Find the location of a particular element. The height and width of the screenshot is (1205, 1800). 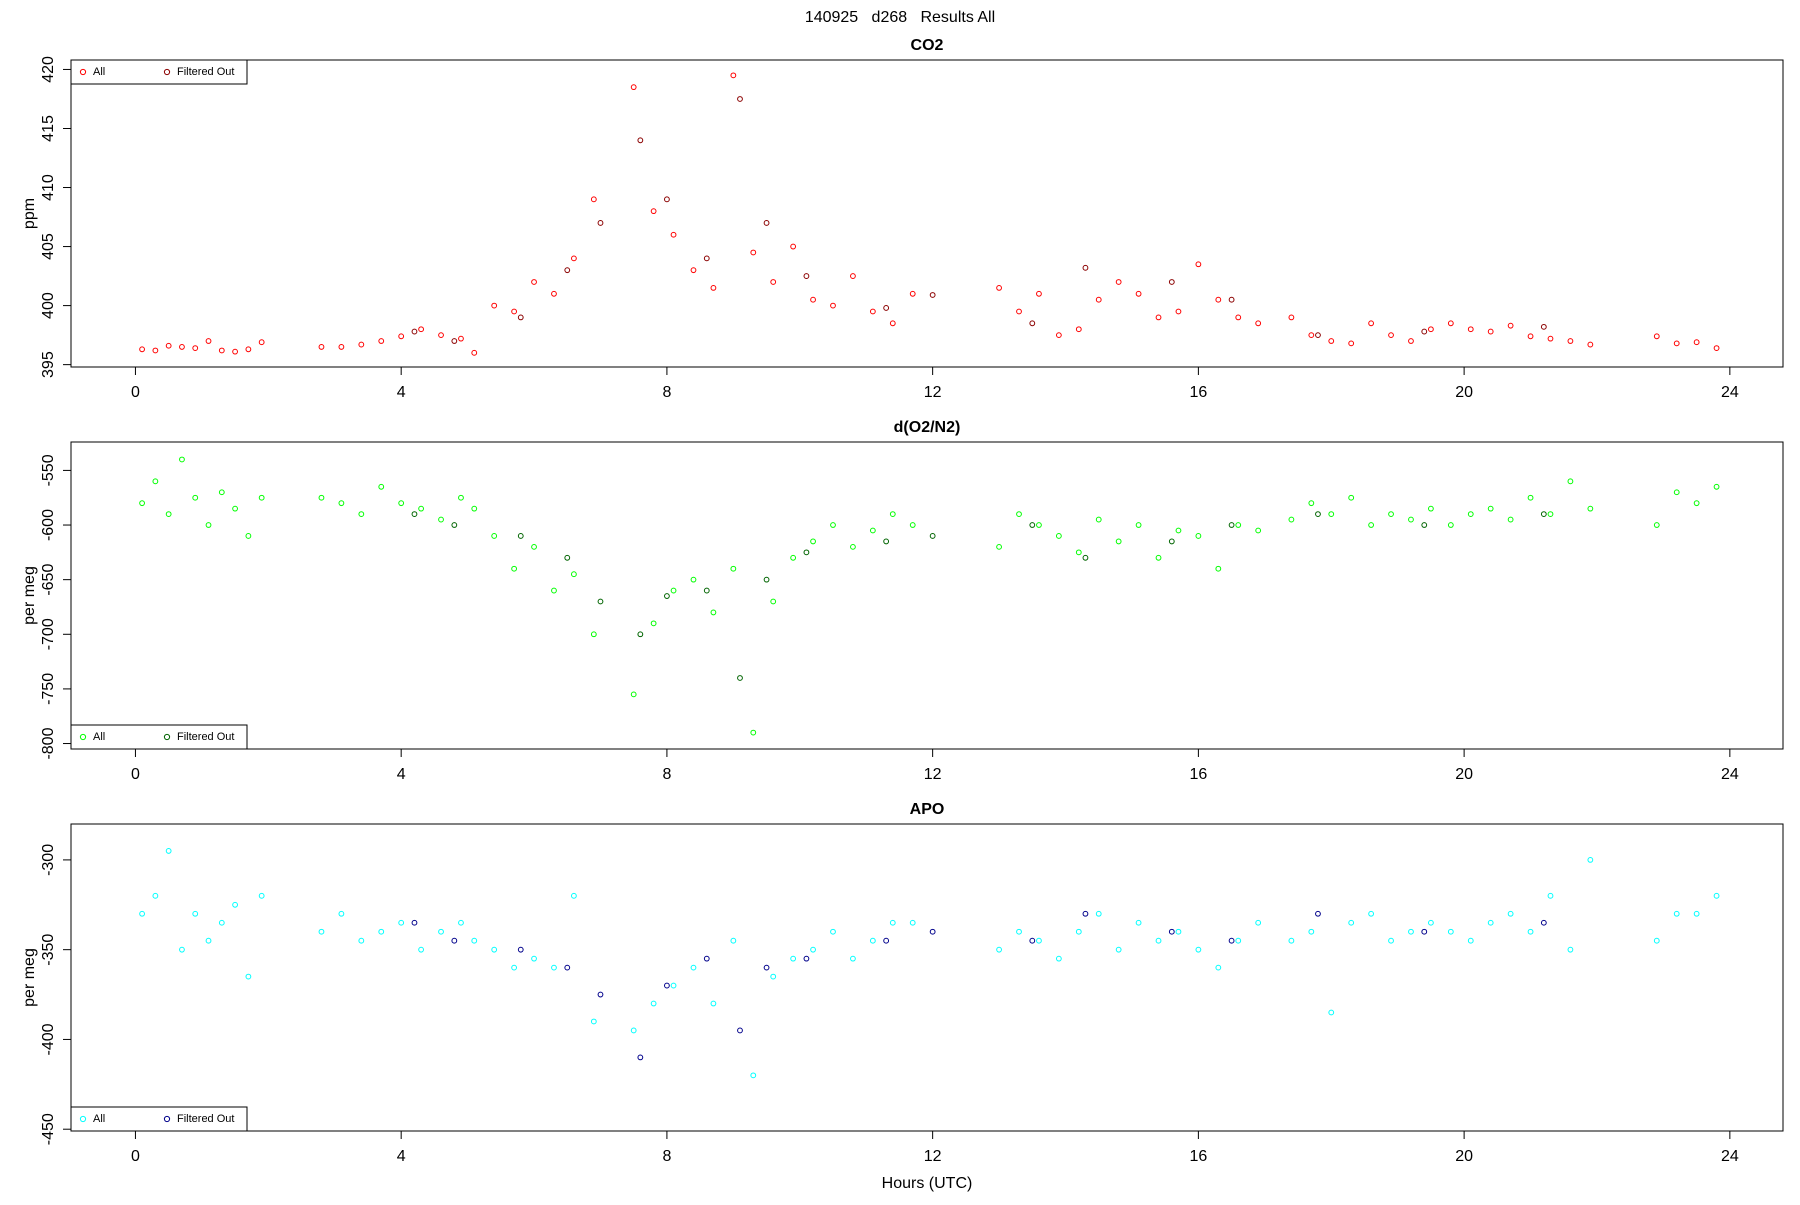

y-tick-label: -350 is located at coordinates (48, 950).